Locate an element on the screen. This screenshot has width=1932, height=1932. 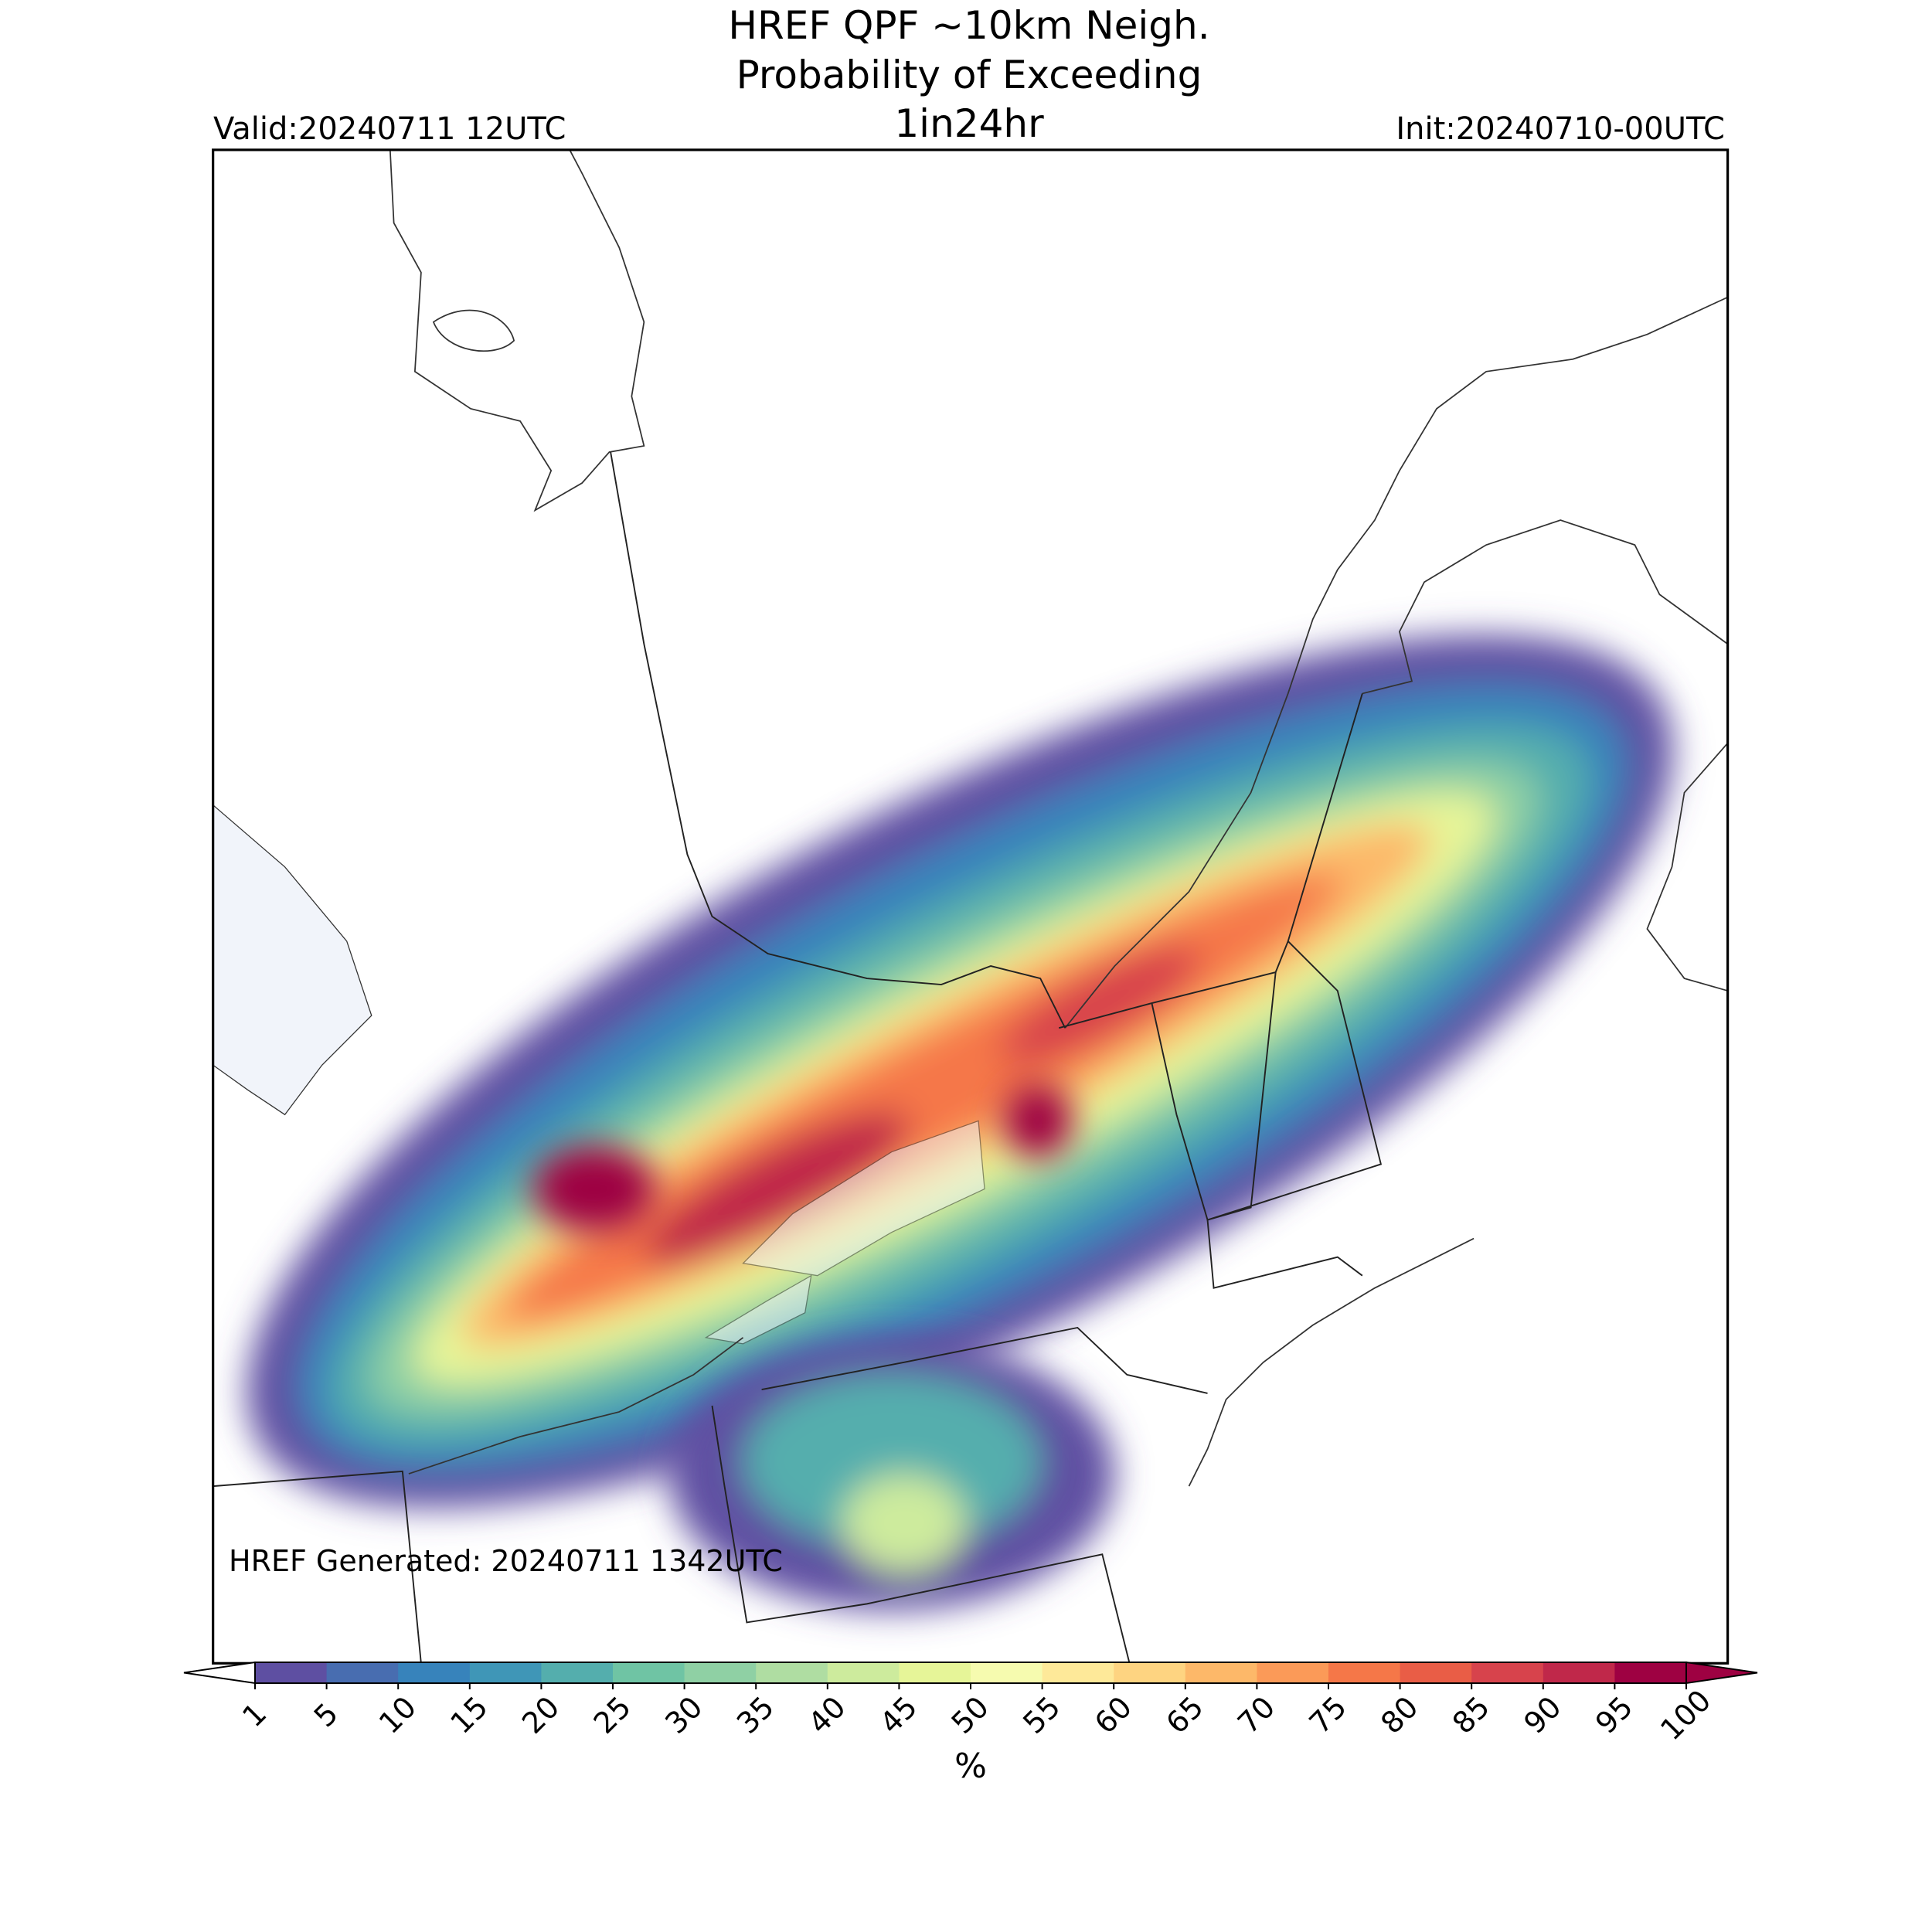
colorbar-tick-label: 50 is located at coordinates (970, 1715).